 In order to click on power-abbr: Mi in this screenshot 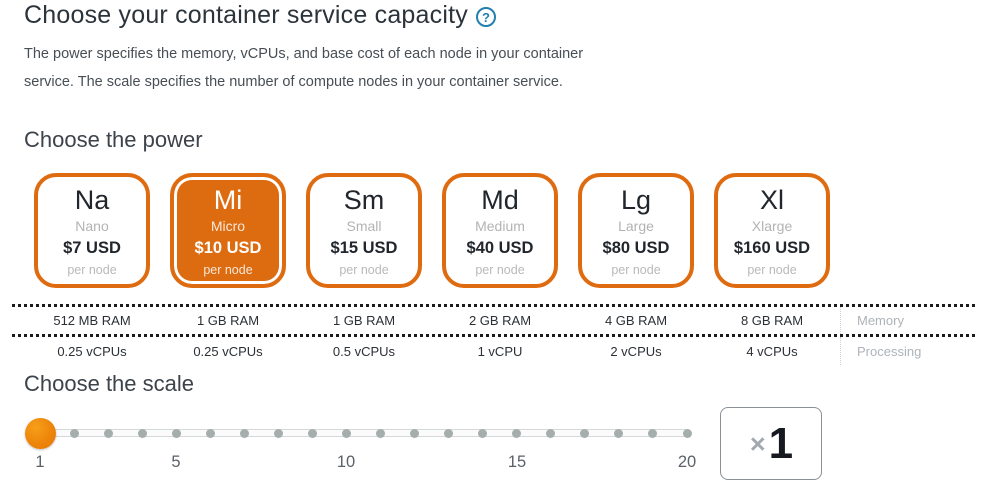, I will do `click(228, 200)`.